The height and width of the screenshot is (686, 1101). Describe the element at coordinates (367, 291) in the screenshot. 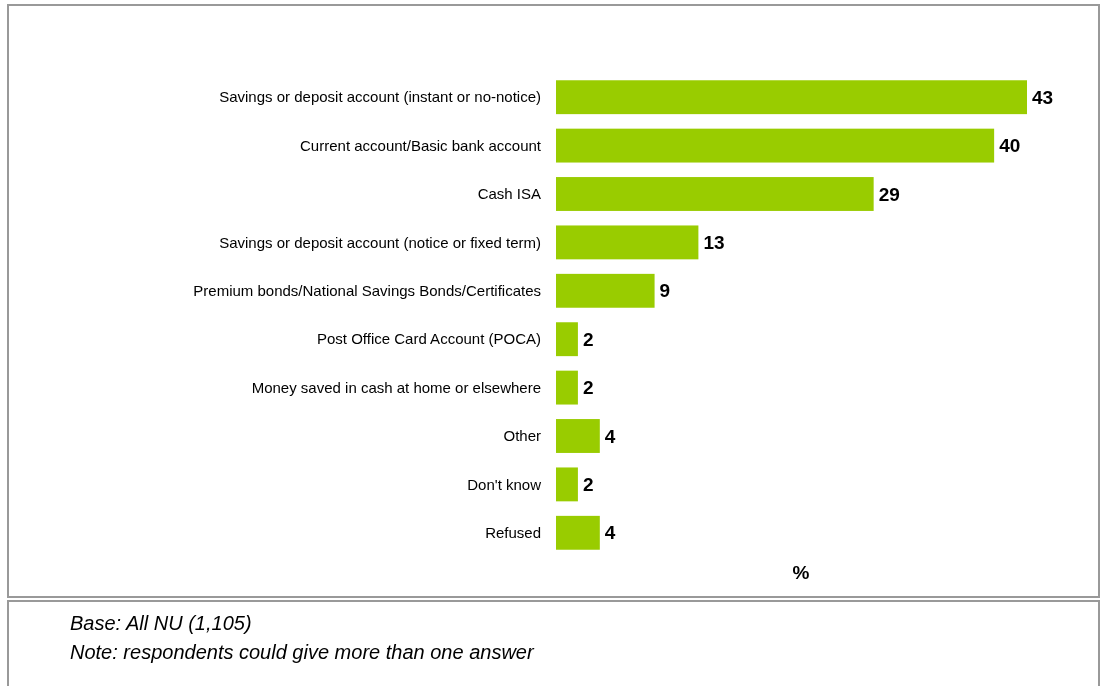

I see `y-tick-label: Premium bonds/National Savings Bonds/Certificates` at that location.